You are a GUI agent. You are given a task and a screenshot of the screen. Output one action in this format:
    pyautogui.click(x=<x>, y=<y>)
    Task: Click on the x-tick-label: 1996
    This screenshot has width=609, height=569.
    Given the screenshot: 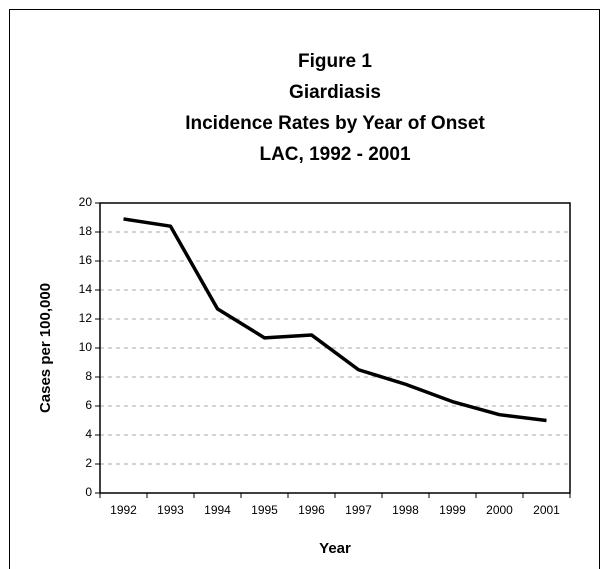 What is the action you would take?
    pyautogui.click(x=311, y=510)
    